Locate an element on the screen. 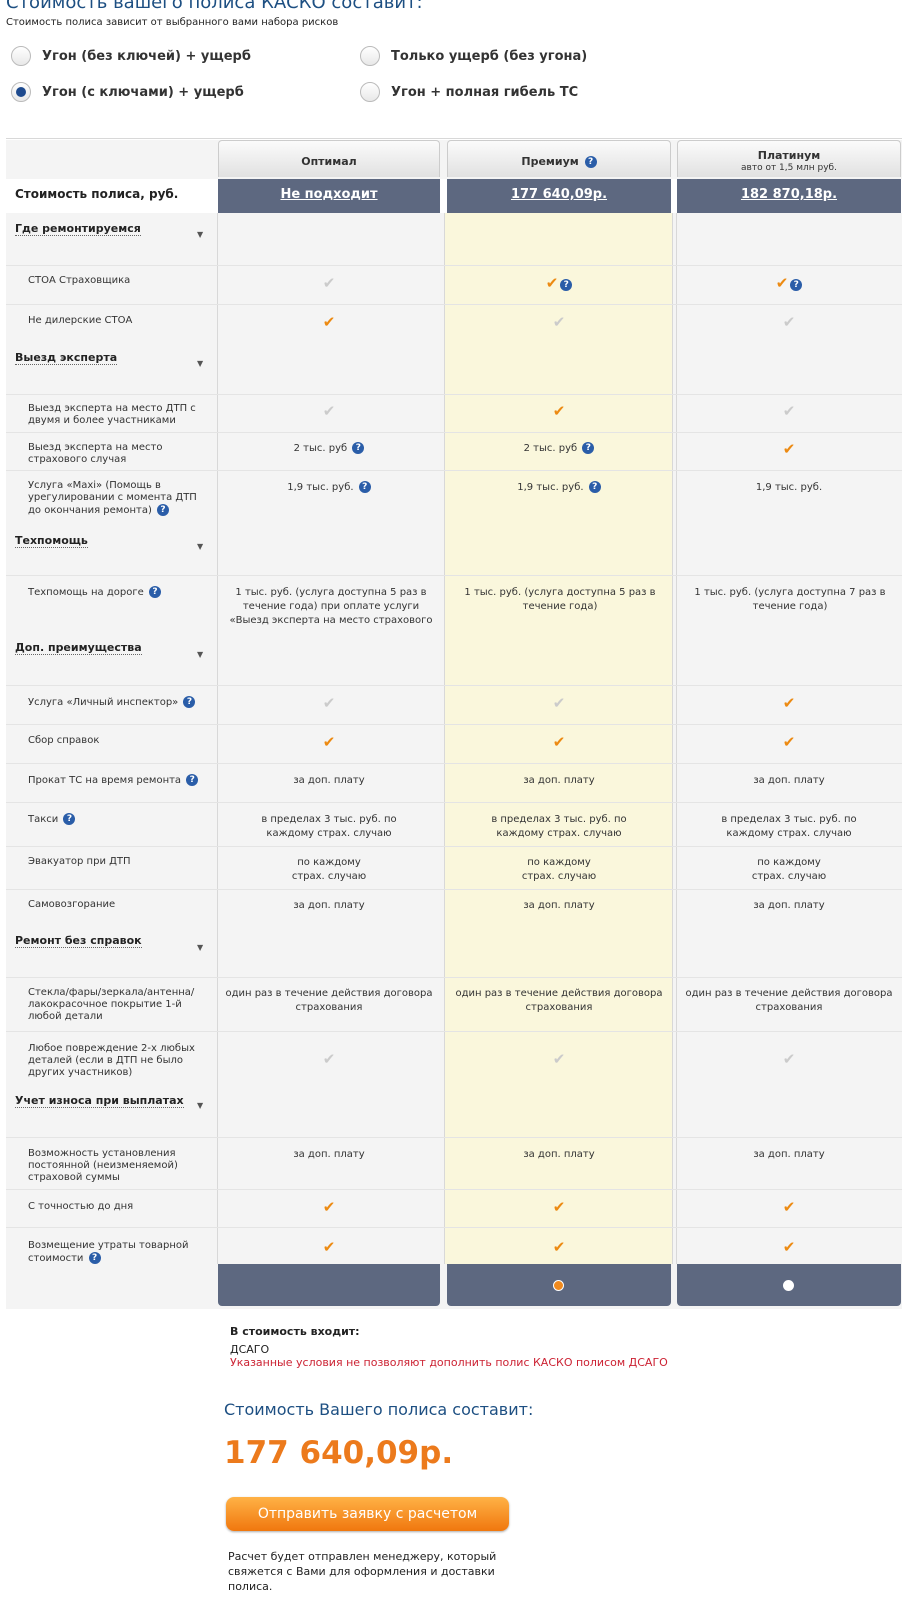 The height and width of the screenshot is (1606, 908). price-premium: 177 640,09р. is located at coordinates (559, 196).